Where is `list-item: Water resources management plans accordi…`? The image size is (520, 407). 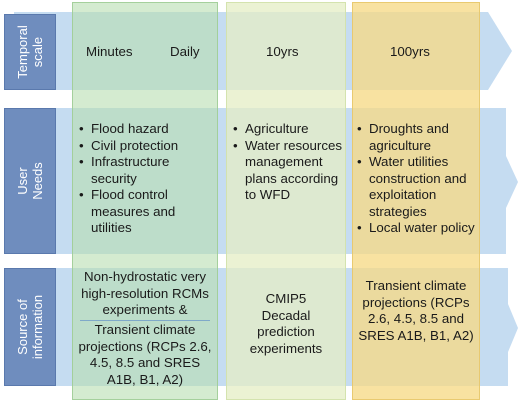 list-item: Water resources management plans accordi… is located at coordinates (288, 171).